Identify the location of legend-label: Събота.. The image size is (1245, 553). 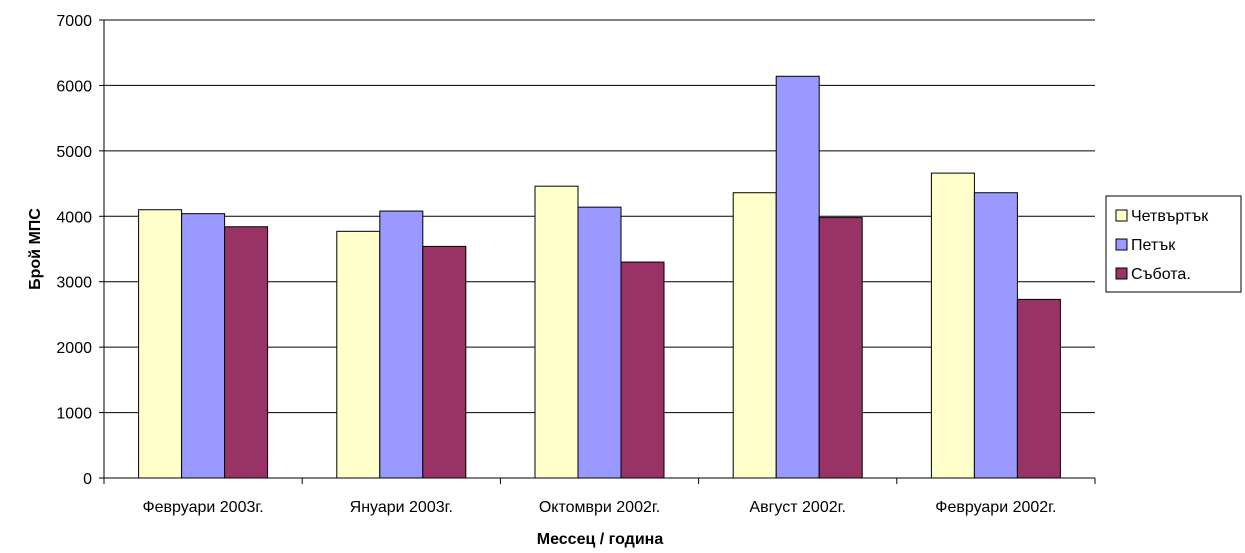
(1161, 274).